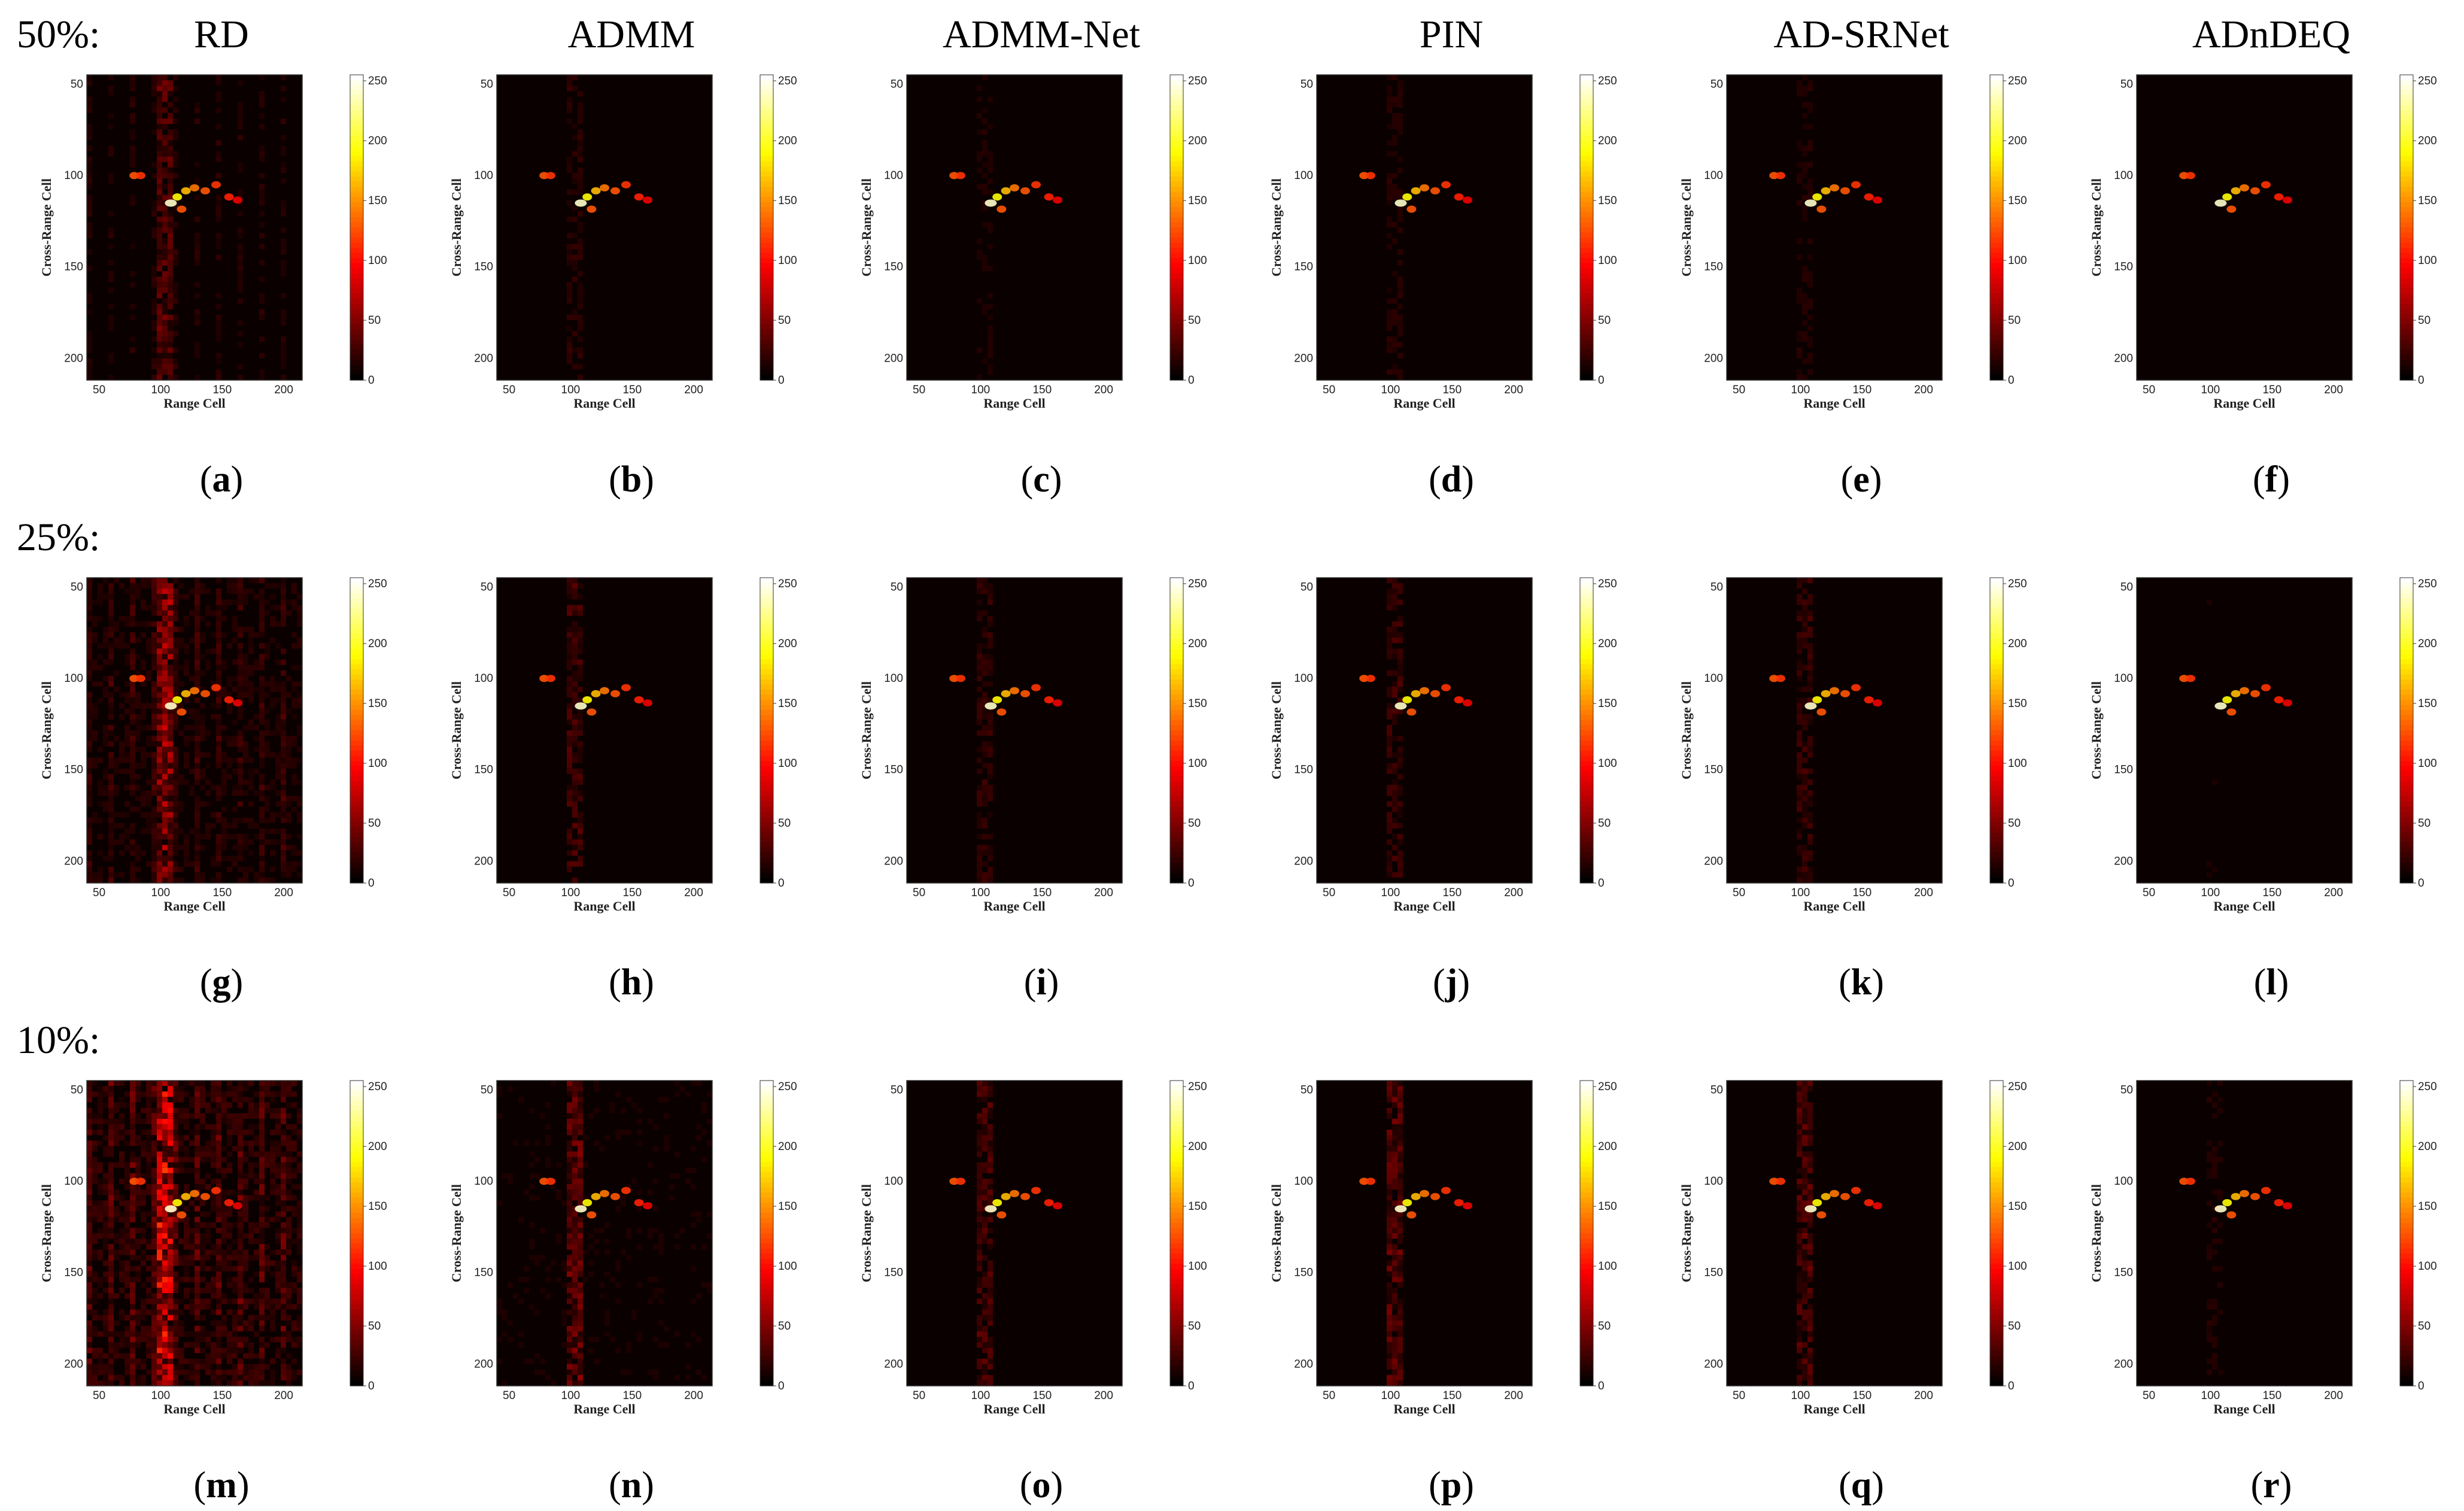 Image resolution: width=2464 pixels, height=1511 pixels. I want to click on panel-letter: q, so click(1861, 1485).